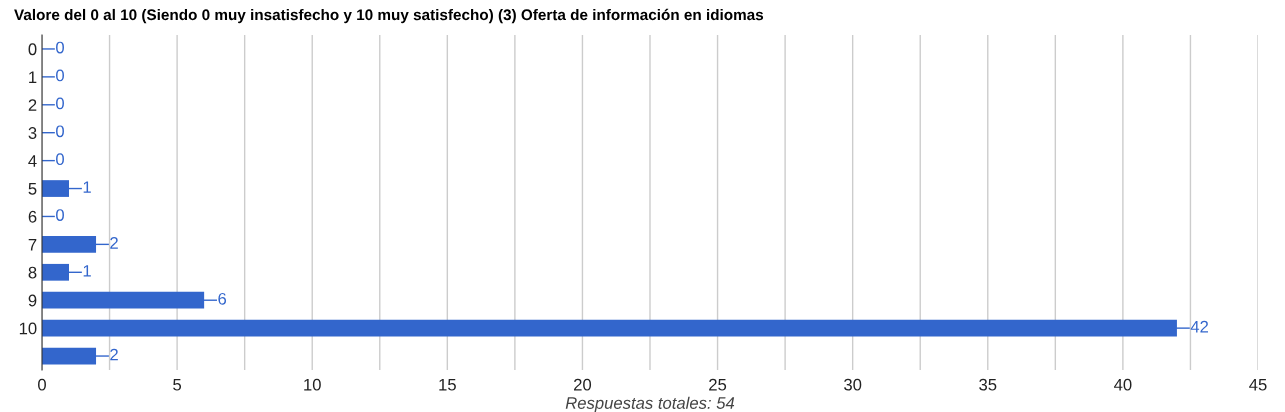 The height and width of the screenshot is (412, 1285). Describe the element at coordinates (853, 384) in the screenshot. I see `x-tick-label: 30` at that location.